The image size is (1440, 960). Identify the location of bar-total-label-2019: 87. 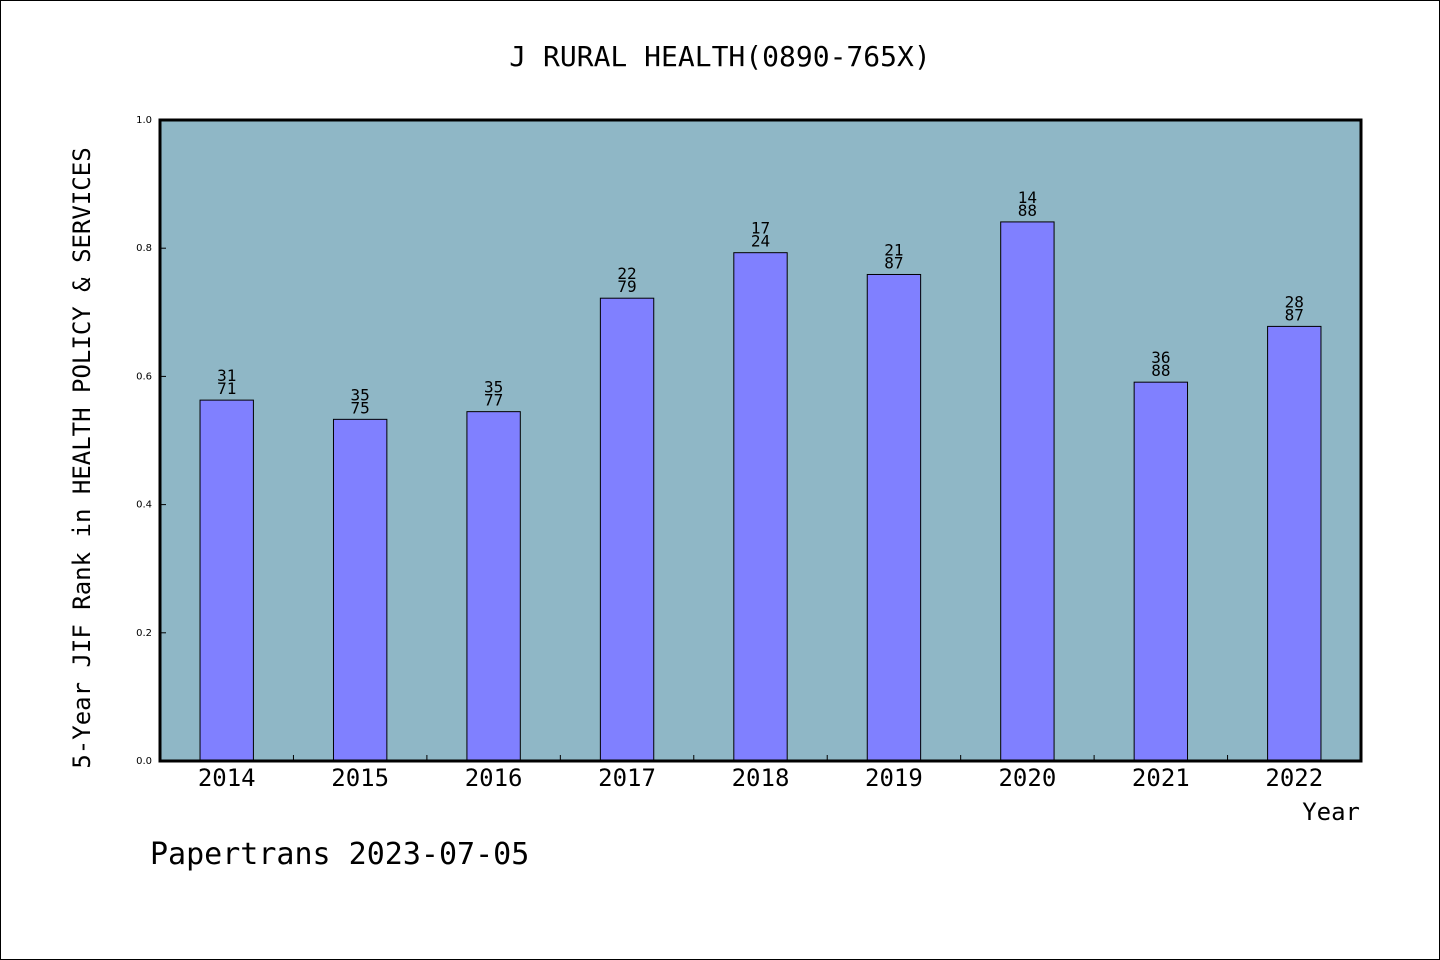
(893, 262).